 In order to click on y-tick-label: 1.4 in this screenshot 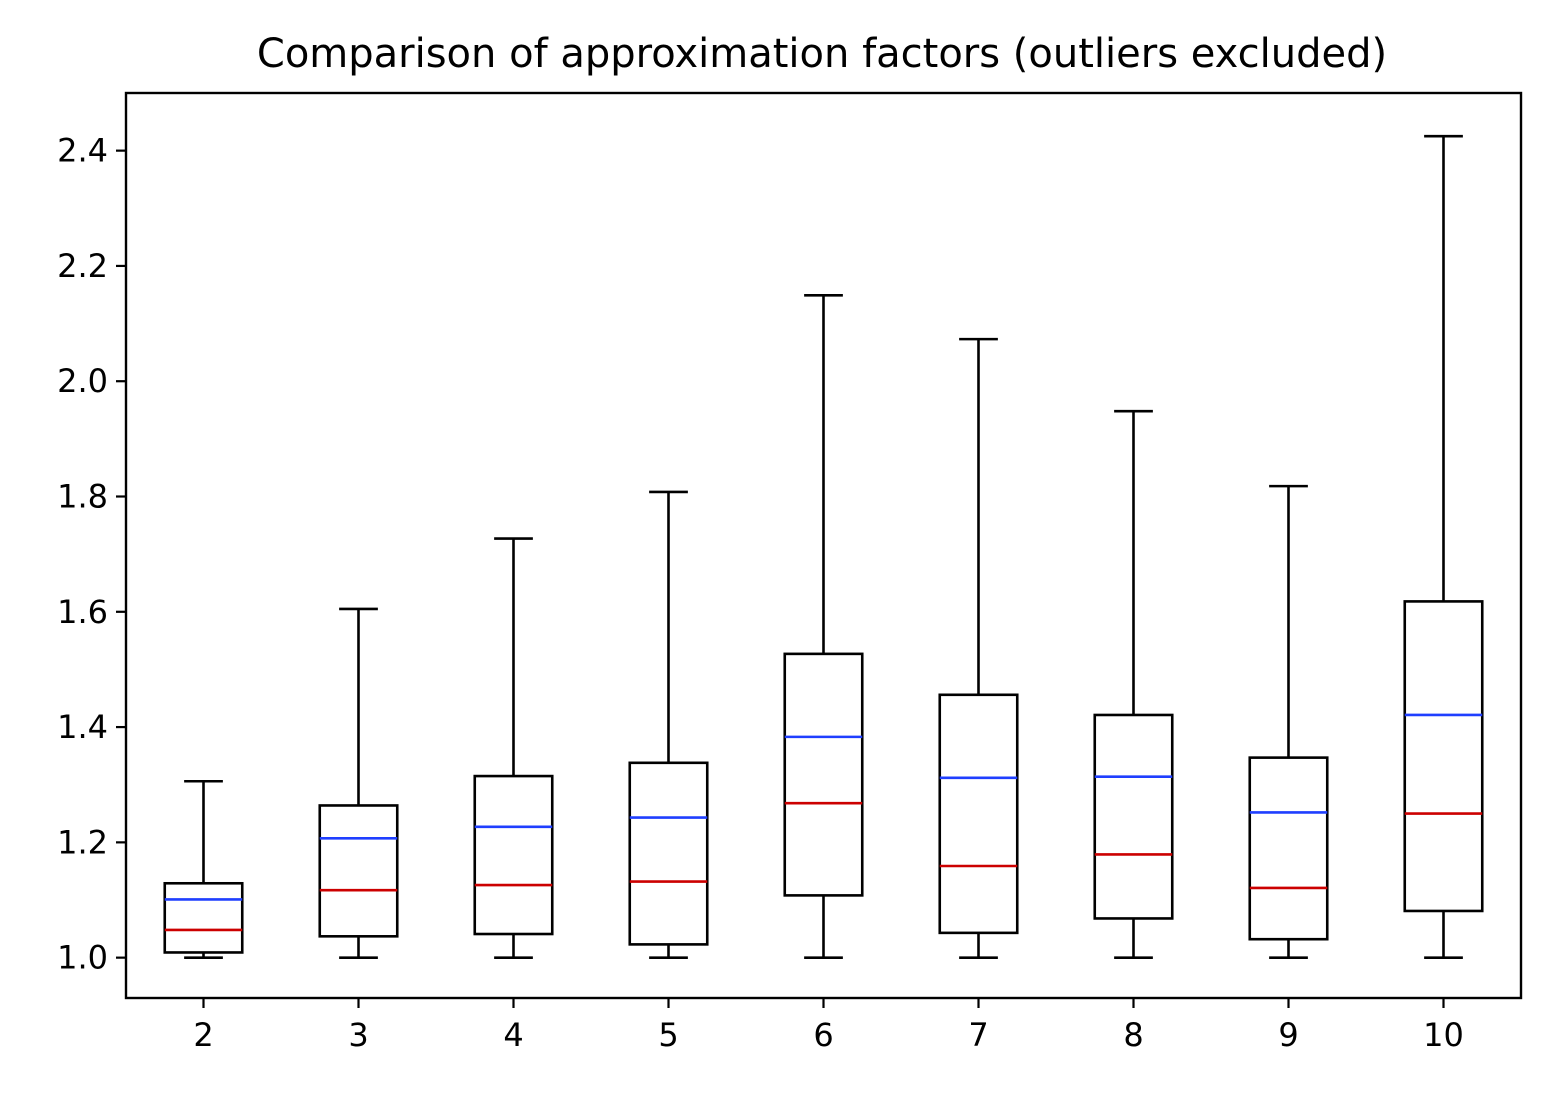, I will do `click(82, 727)`.